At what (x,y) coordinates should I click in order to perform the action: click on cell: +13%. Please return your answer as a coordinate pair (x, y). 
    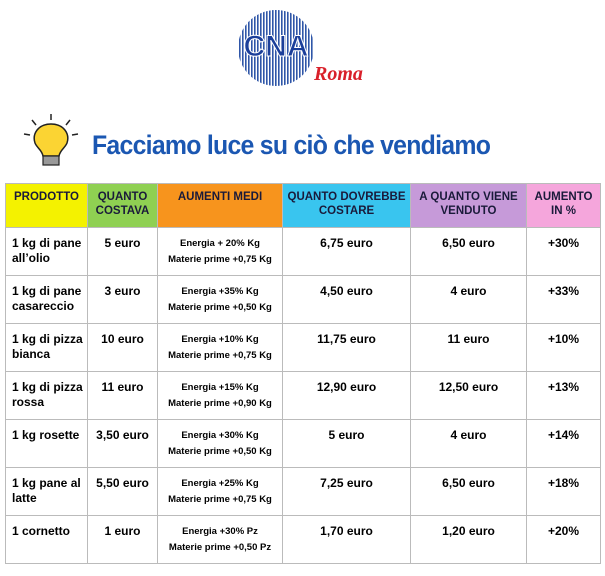
    Looking at the image, I should click on (563, 395).